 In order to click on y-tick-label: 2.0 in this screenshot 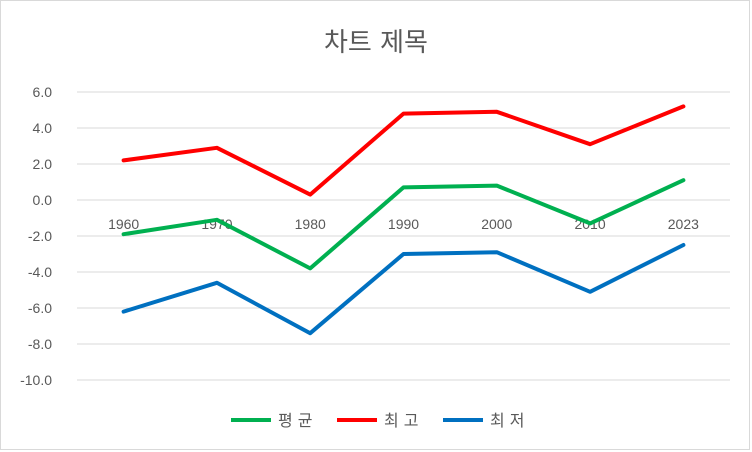, I will do `click(43, 164)`.